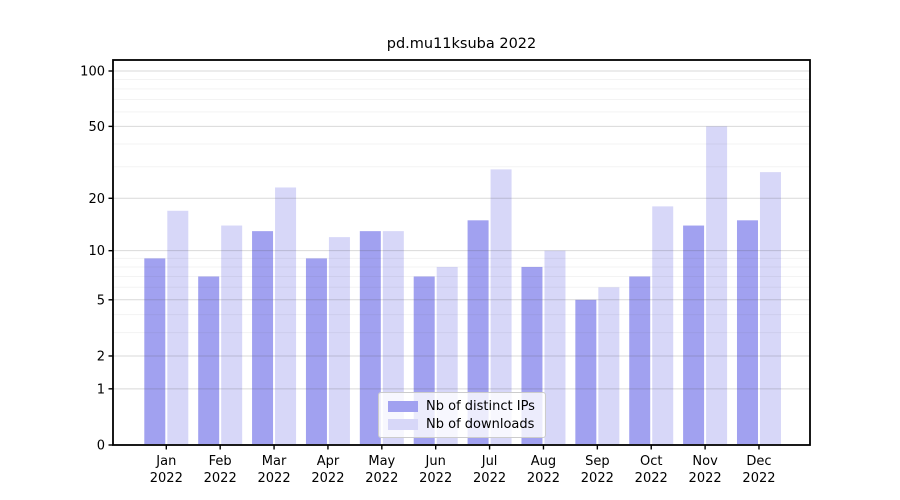 This screenshot has height=500, width=900. What do you see at coordinates (770, 308) in the screenshot?
I see `bar-dec-s1` at bounding box center [770, 308].